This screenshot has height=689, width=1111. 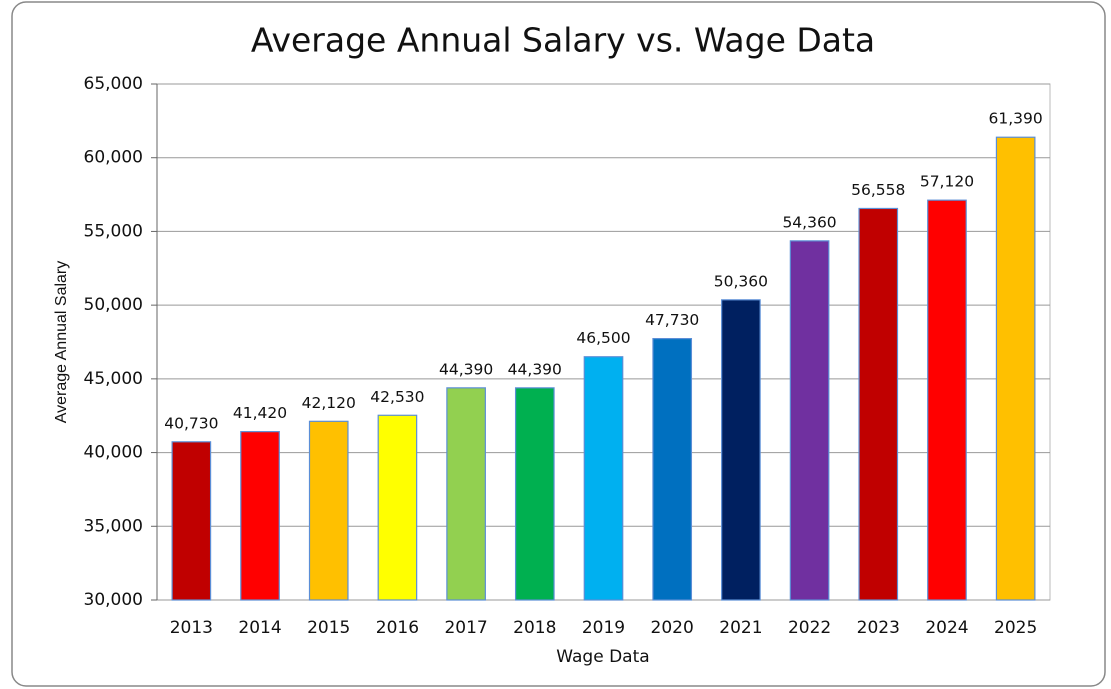 What do you see at coordinates (946, 628) in the screenshot?
I see `x-tick-label: 2024` at bounding box center [946, 628].